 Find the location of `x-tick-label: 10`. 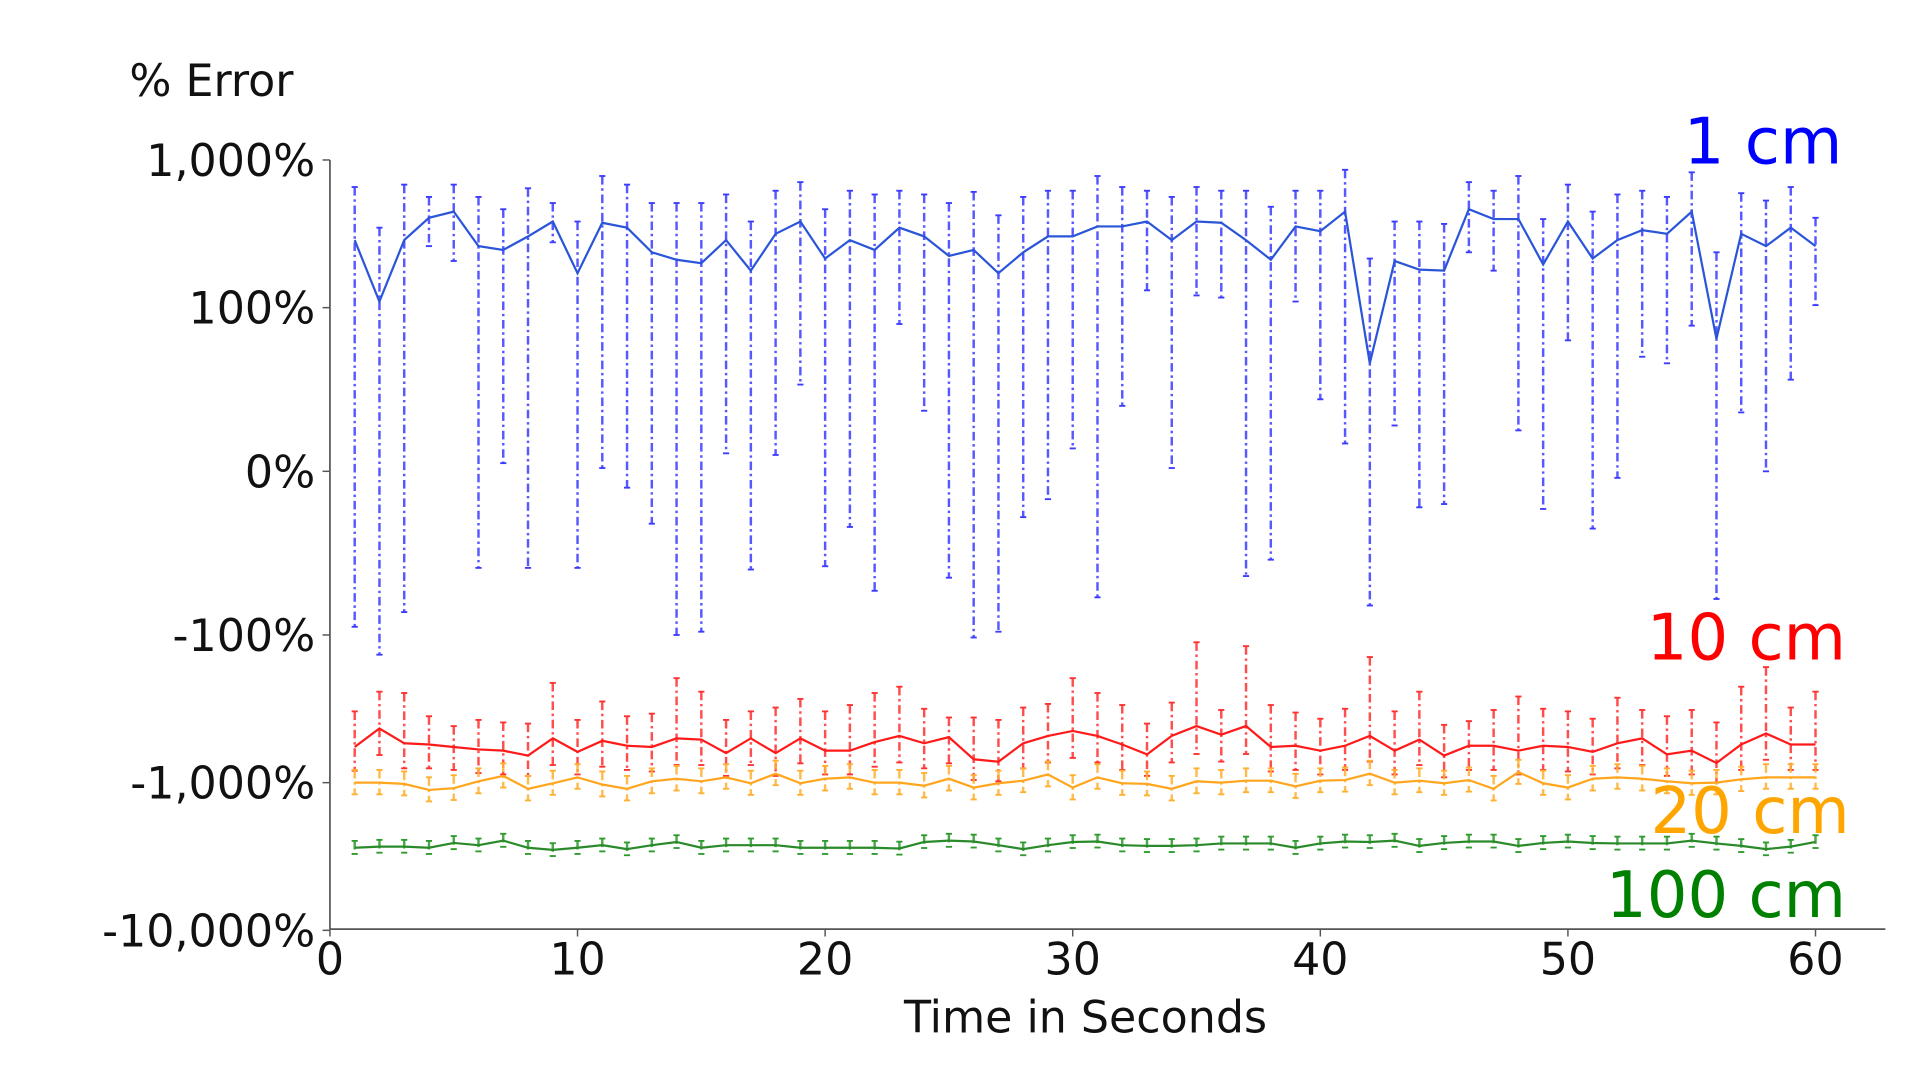

x-tick-label: 10 is located at coordinates (577, 960).